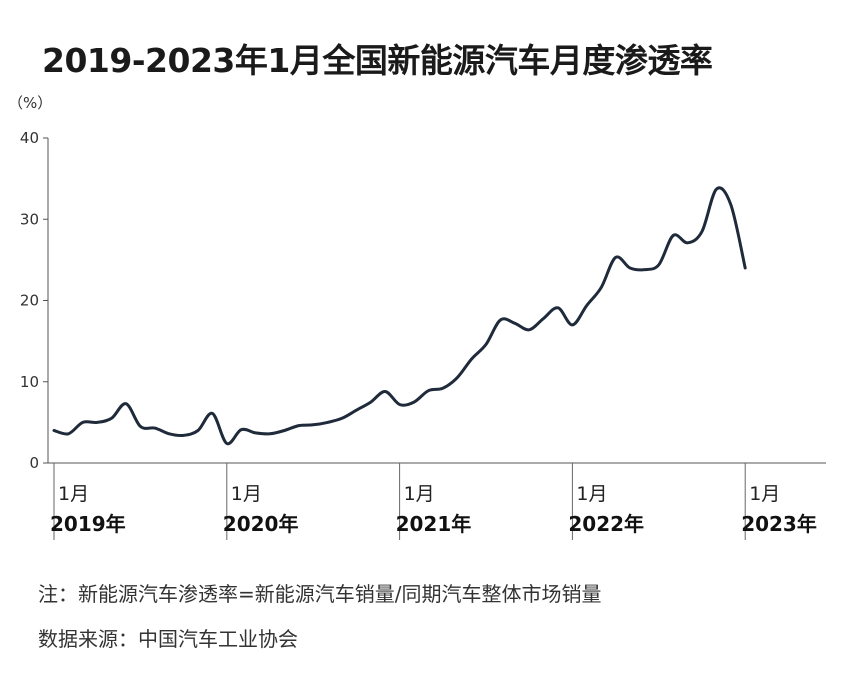  I want to click on x-tick-year-label: 2021年, so click(434, 524).